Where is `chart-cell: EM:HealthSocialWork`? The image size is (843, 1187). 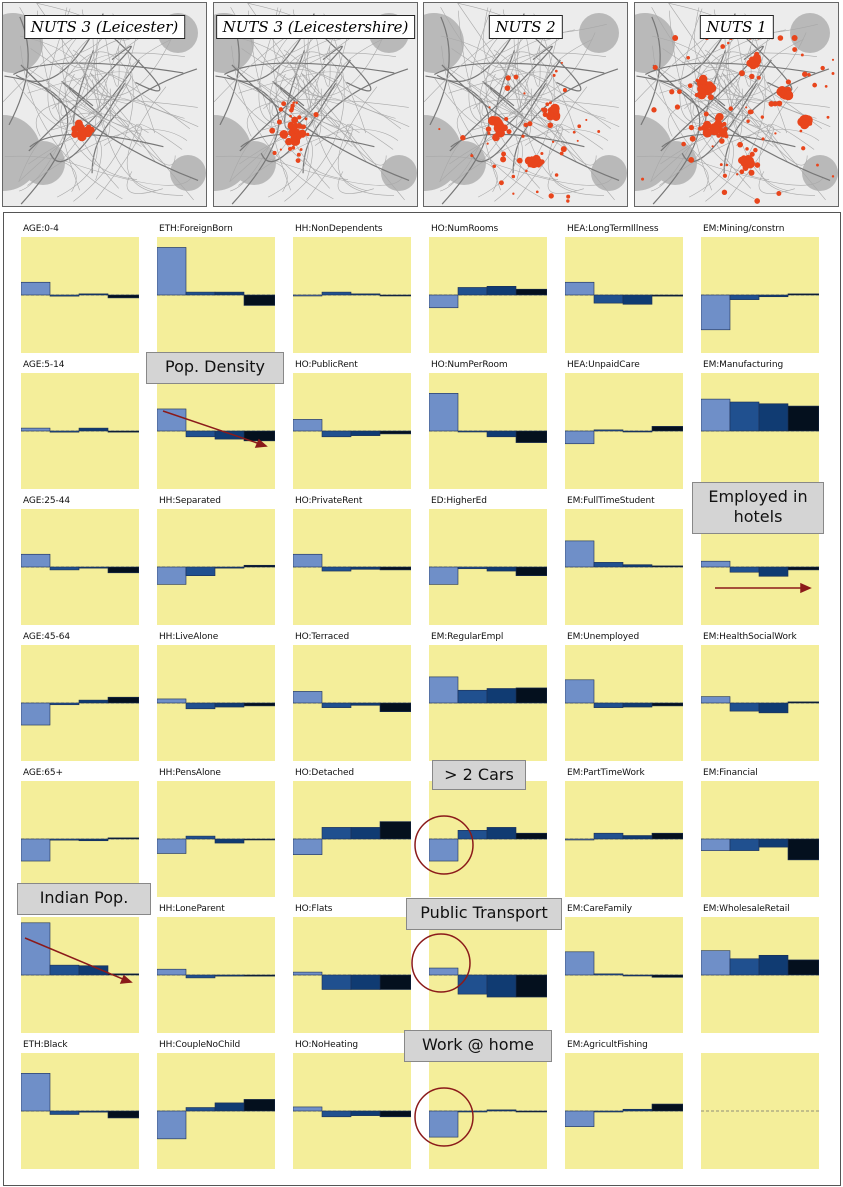 chart-cell: EM:HealthSocialWork is located at coordinates (763, 699).